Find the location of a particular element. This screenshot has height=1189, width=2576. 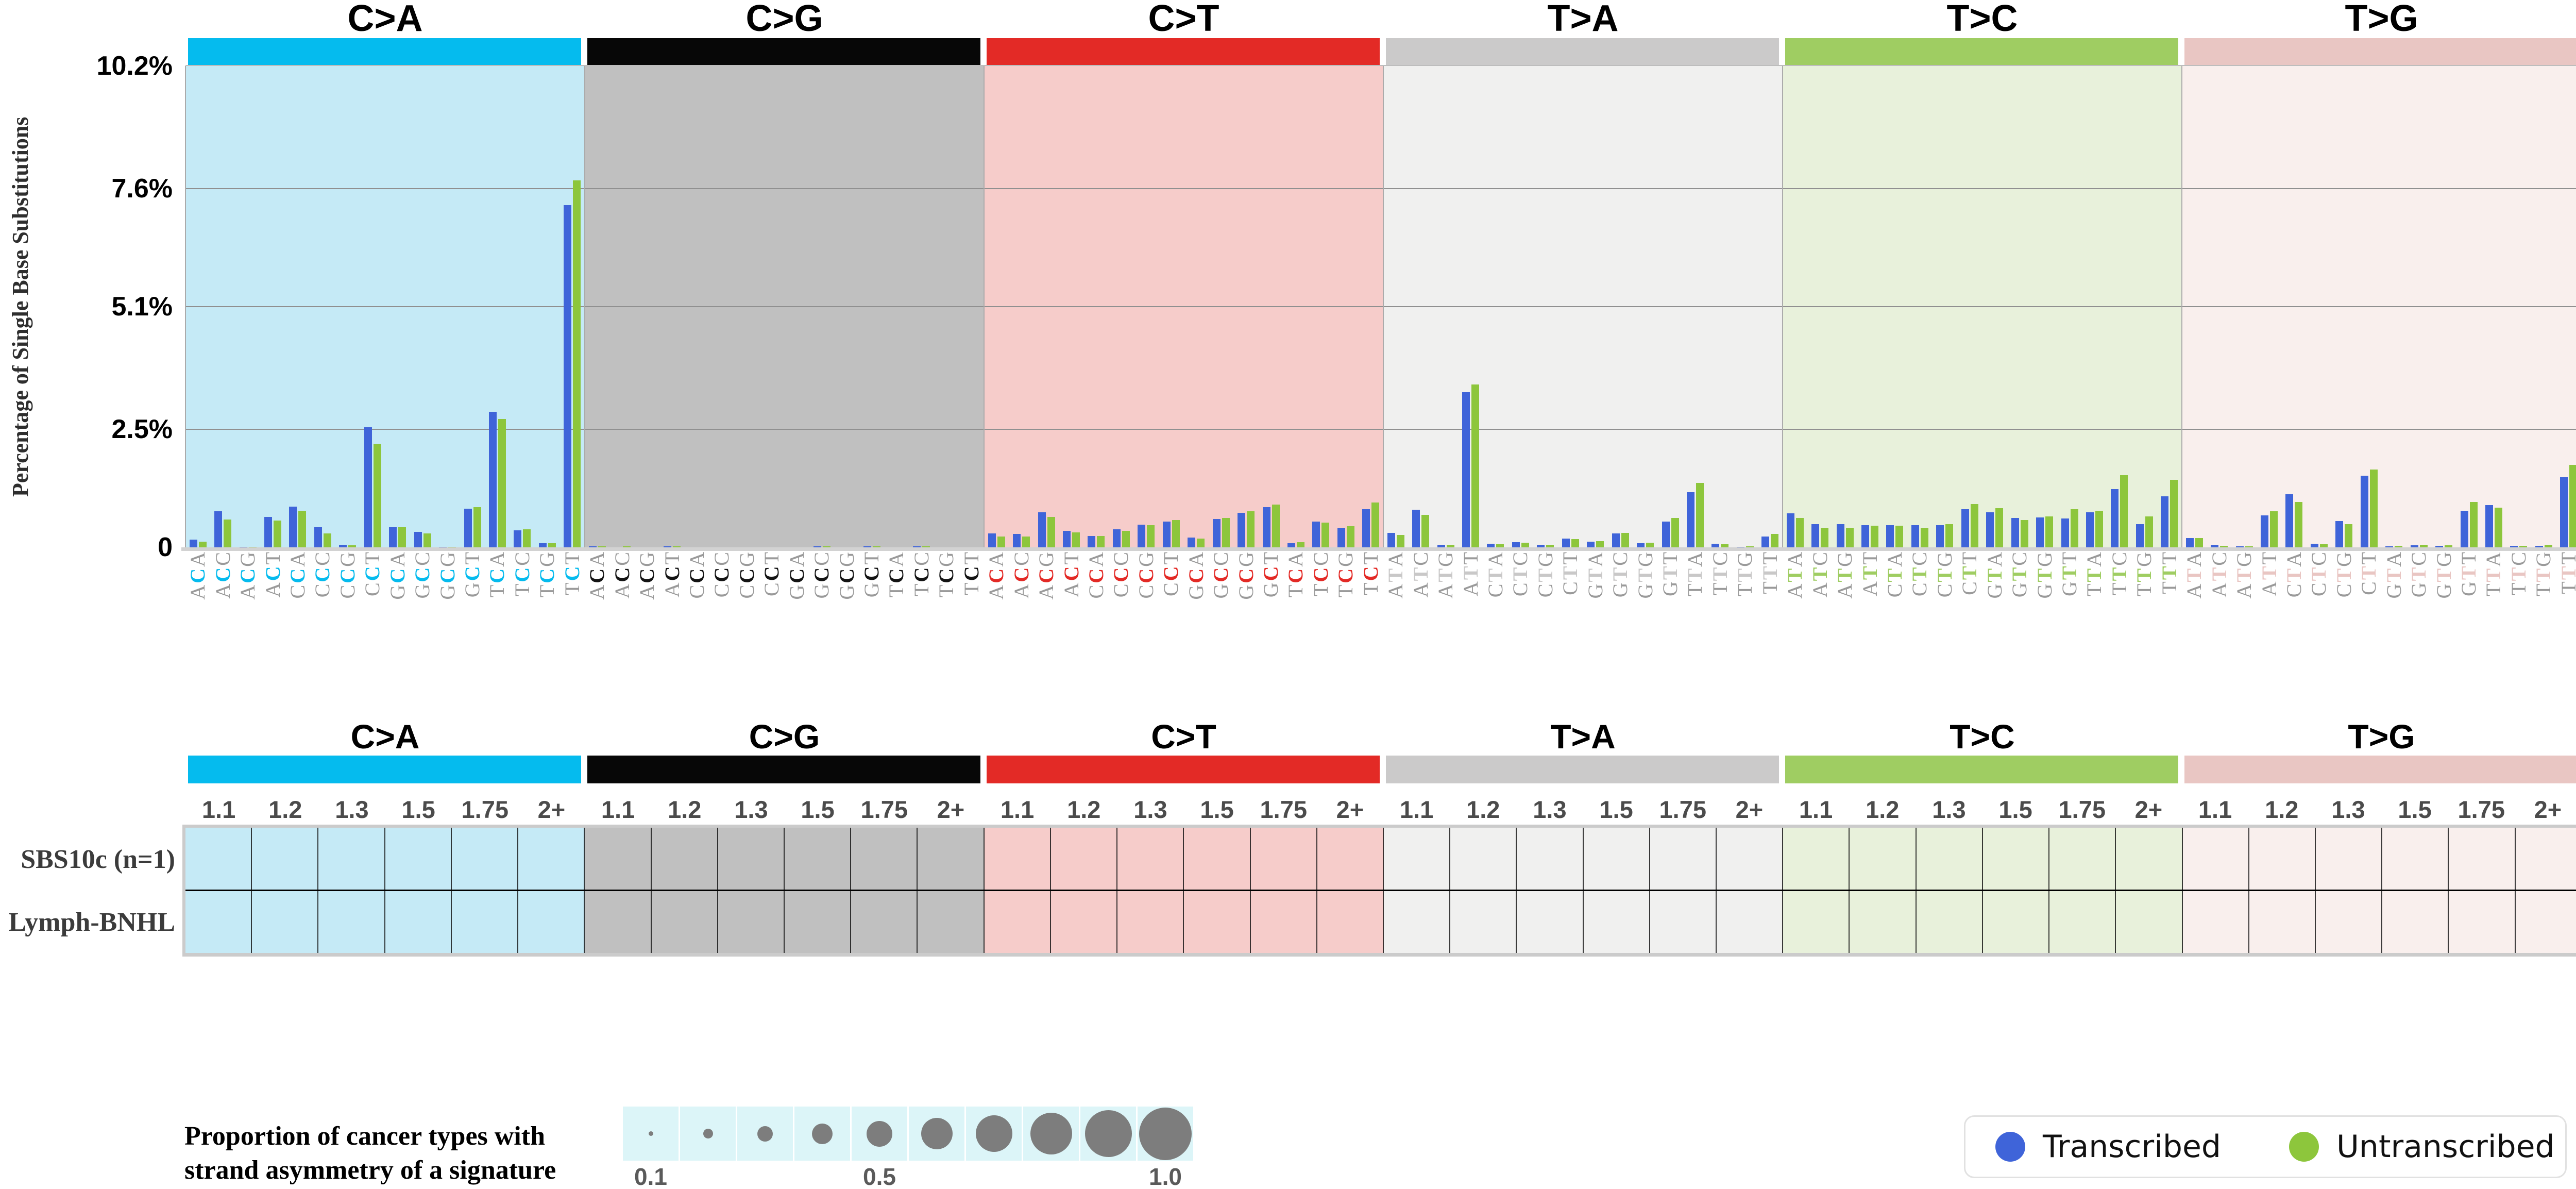

fold-bin-row: 1.1 1.2 1.3 1.5 1.75 2+ is located at coordinates (1183, 810).